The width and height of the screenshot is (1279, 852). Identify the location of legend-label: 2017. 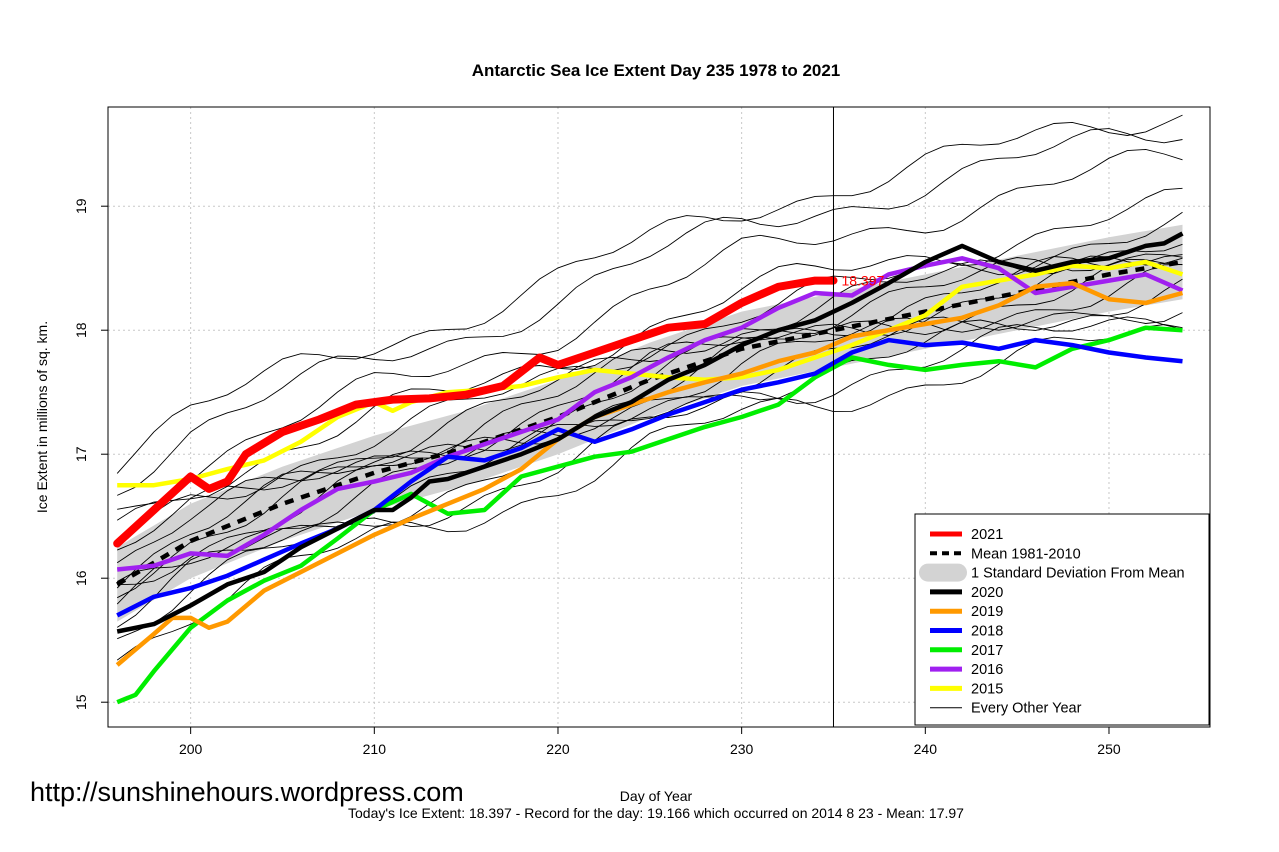
(987, 651).